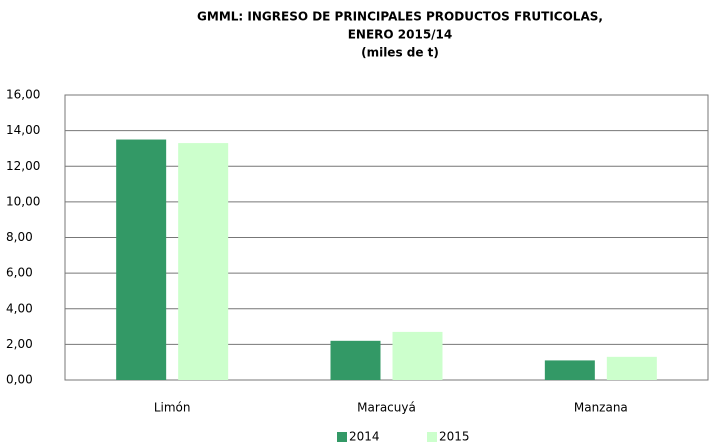  Describe the element at coordinates (19, 344) in the screenshot. I see `y-tick-label: 2,00` at that location.